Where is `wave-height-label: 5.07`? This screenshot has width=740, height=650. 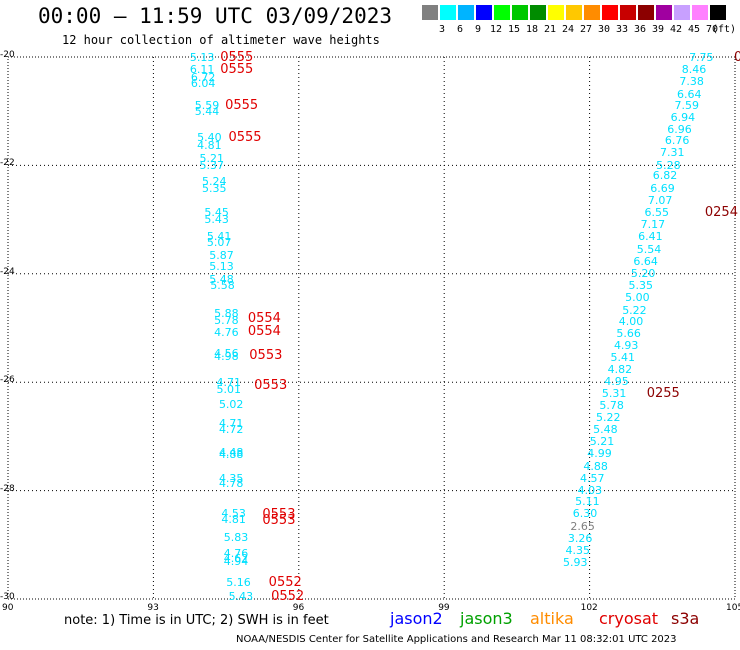
wave-height-label: 5.07 is located at coordinates (219, 243).